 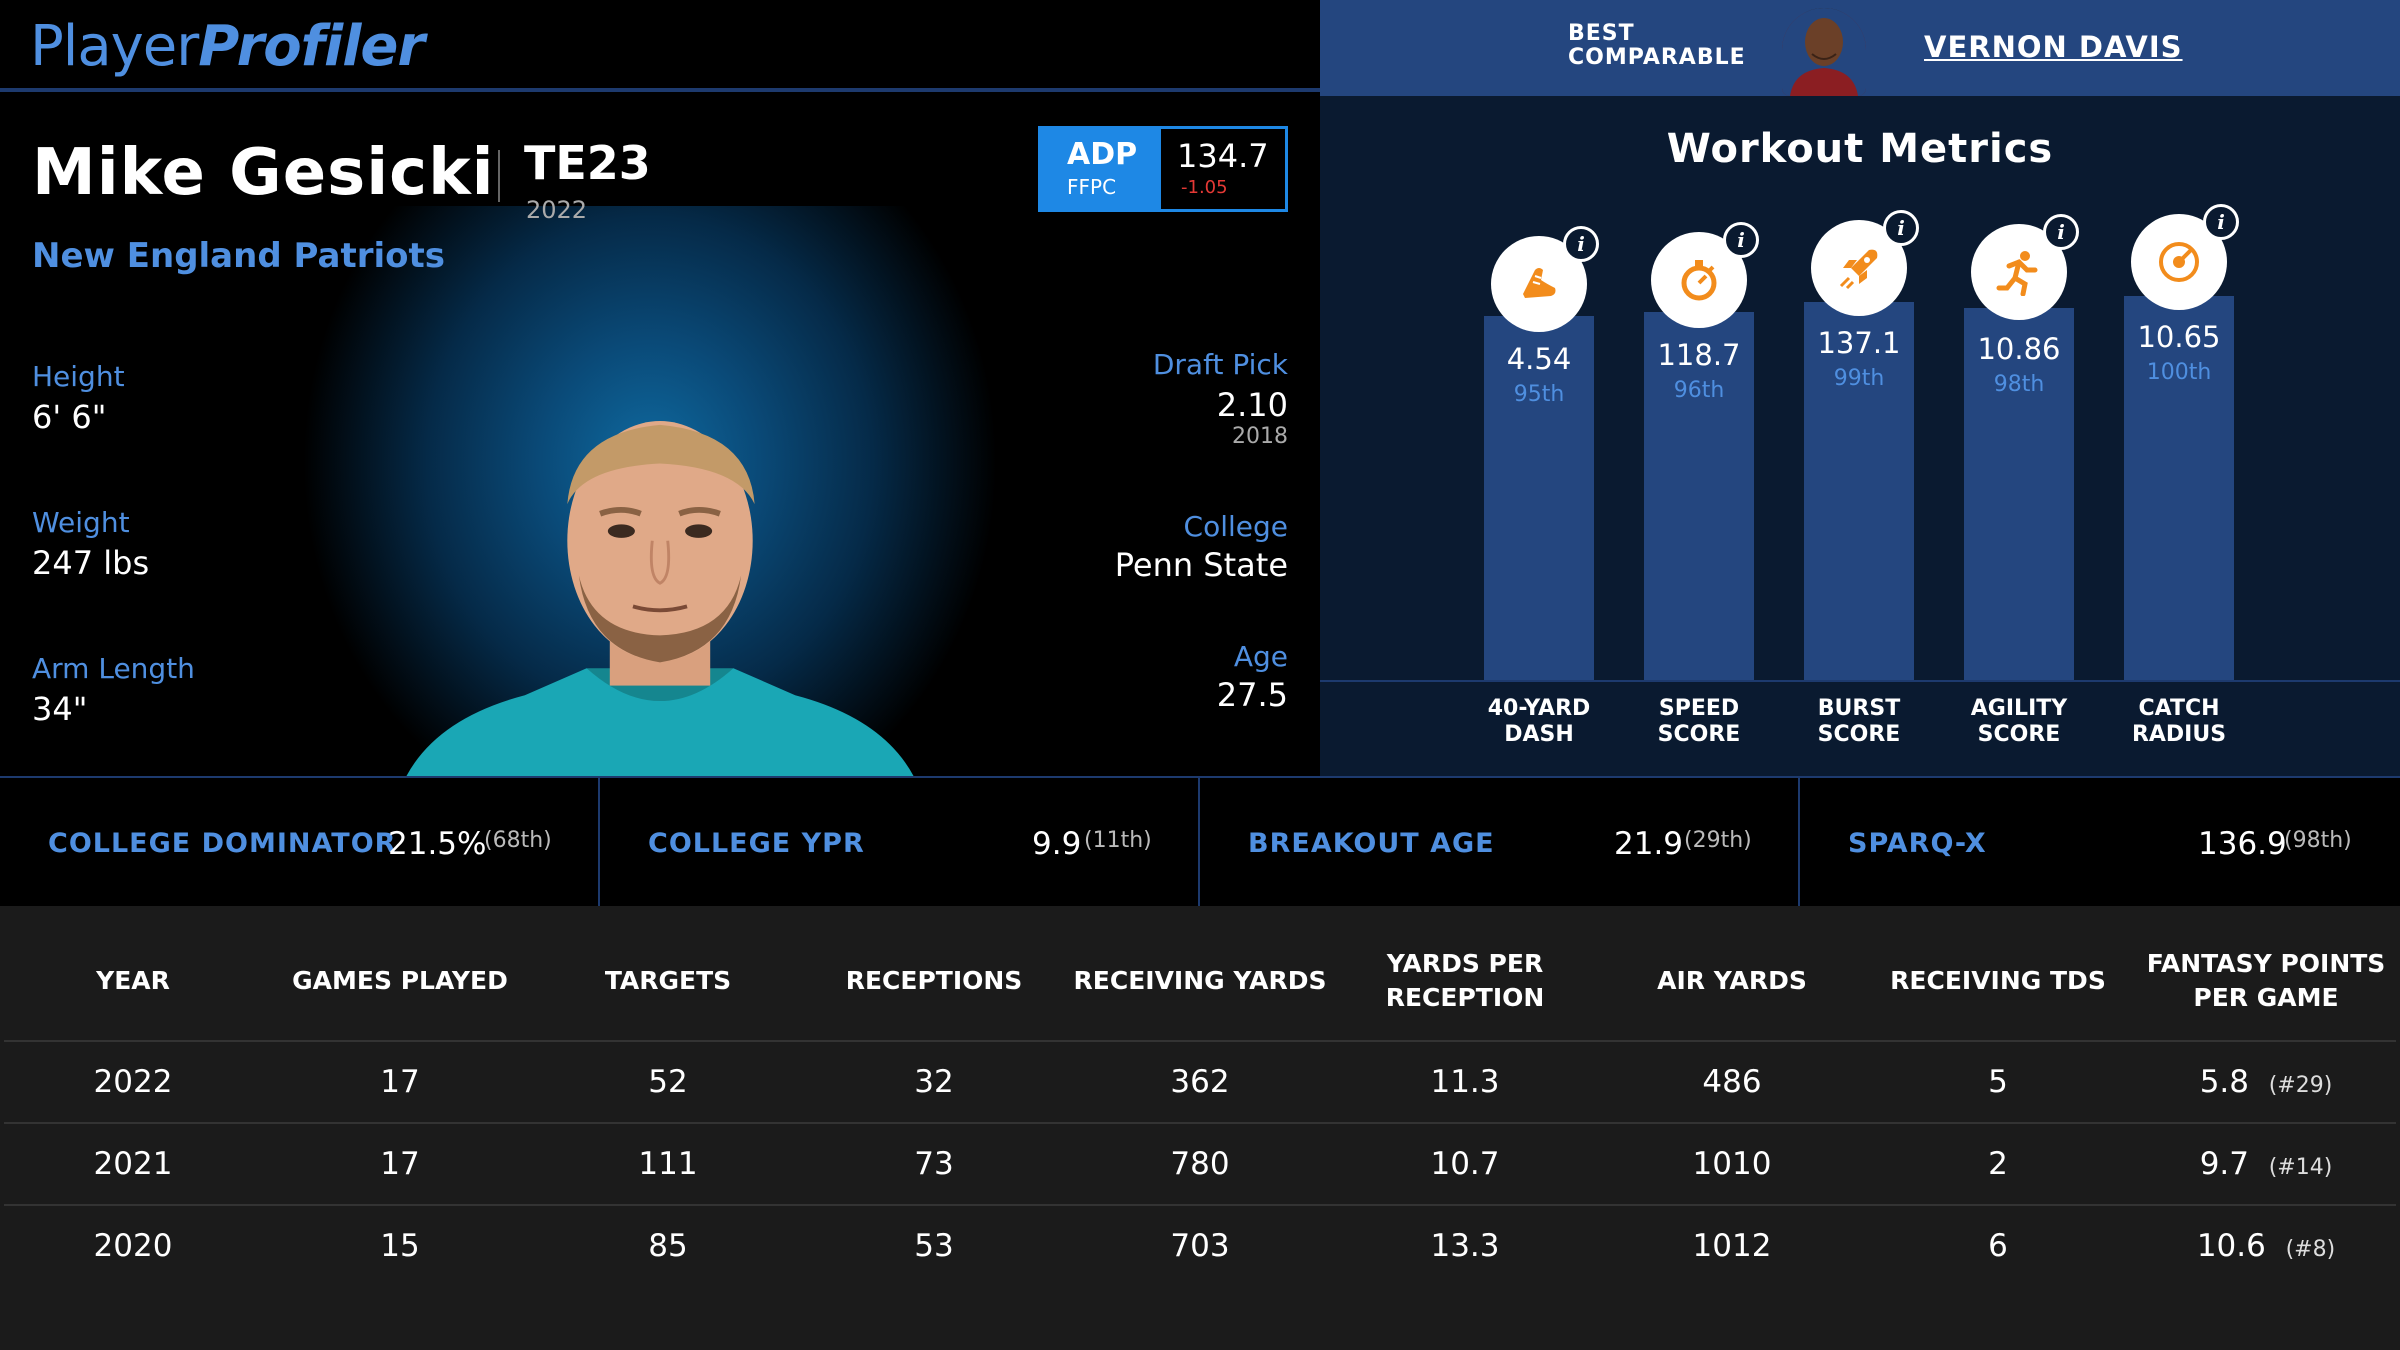 What do you see at coordinates (2179, 262) in the screenshot?
I see `target-icon` at bounding box center [2179, 262].